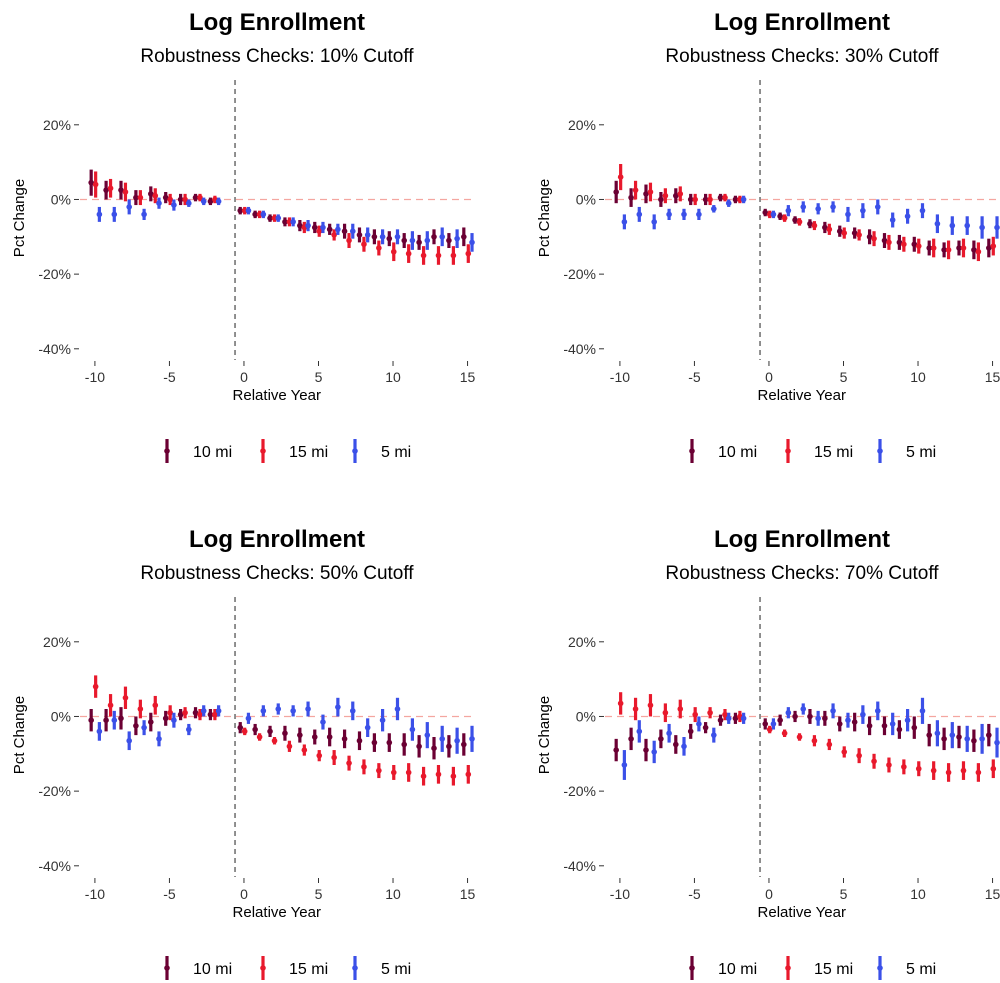 Image resolution: width=1000 pixels, height=983 pixels. I want to click on chart-subtitle: Robustness Checks: 30% Cutoff, so click(802, 56).